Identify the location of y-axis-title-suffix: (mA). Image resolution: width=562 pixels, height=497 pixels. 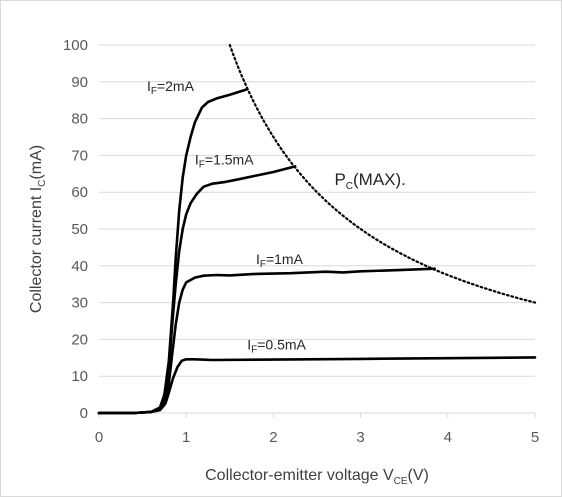
(36, 162).